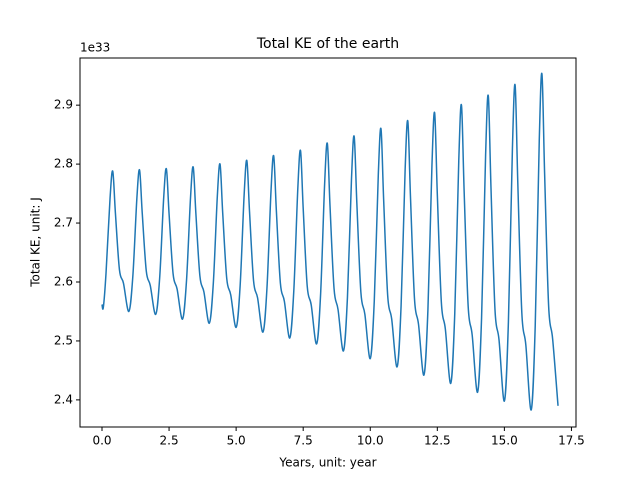 The image size is (640, 480). Describe the element at coordinates (169, 441) in the screenshot. I see `x-tick-label: 2.5` at that location.